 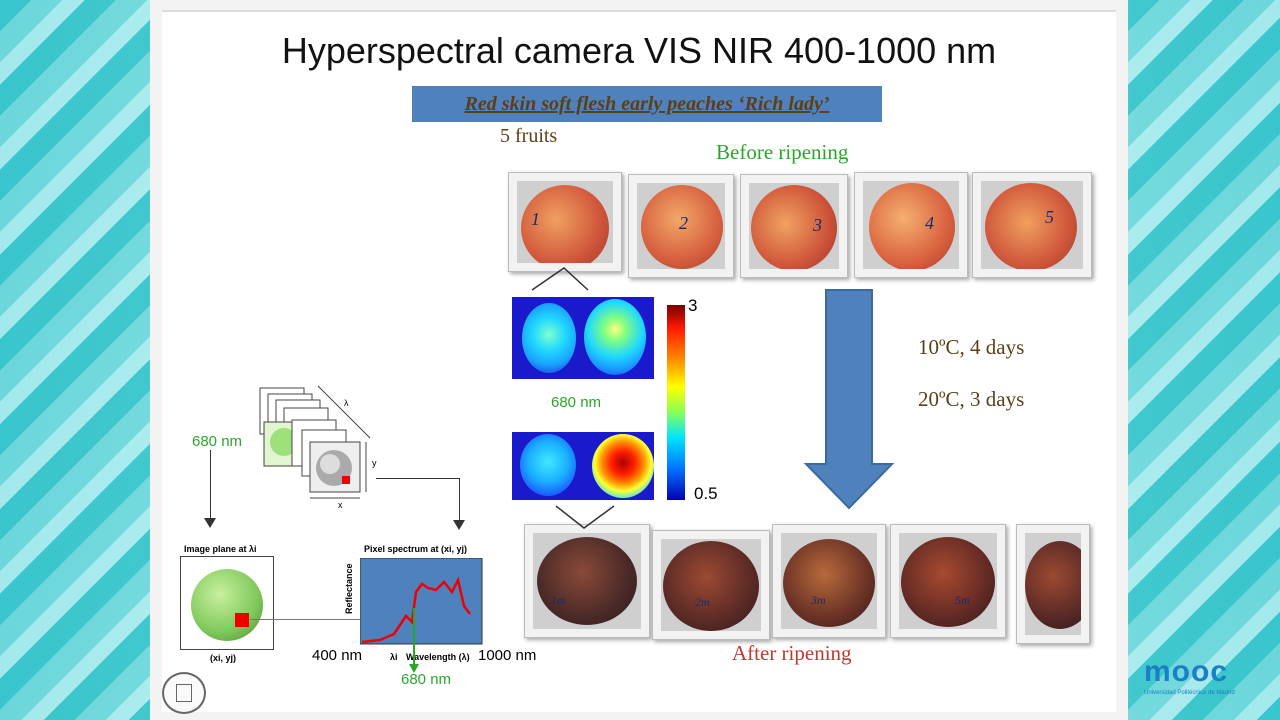 I want to click on colorbar-max: 3, so click(x=693, y=305).